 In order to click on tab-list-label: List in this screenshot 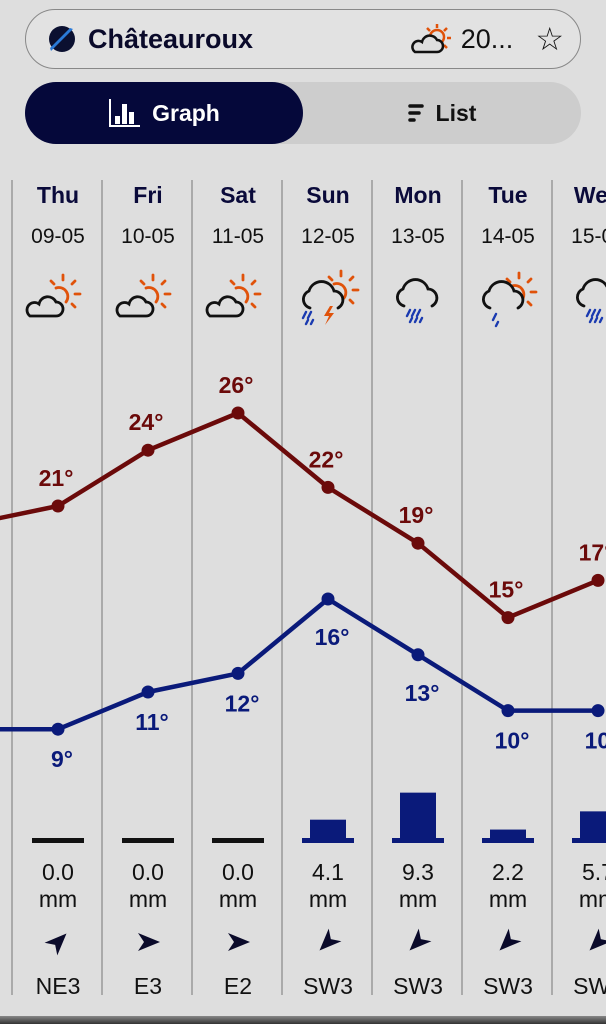, I will do `click(456, 112)`.